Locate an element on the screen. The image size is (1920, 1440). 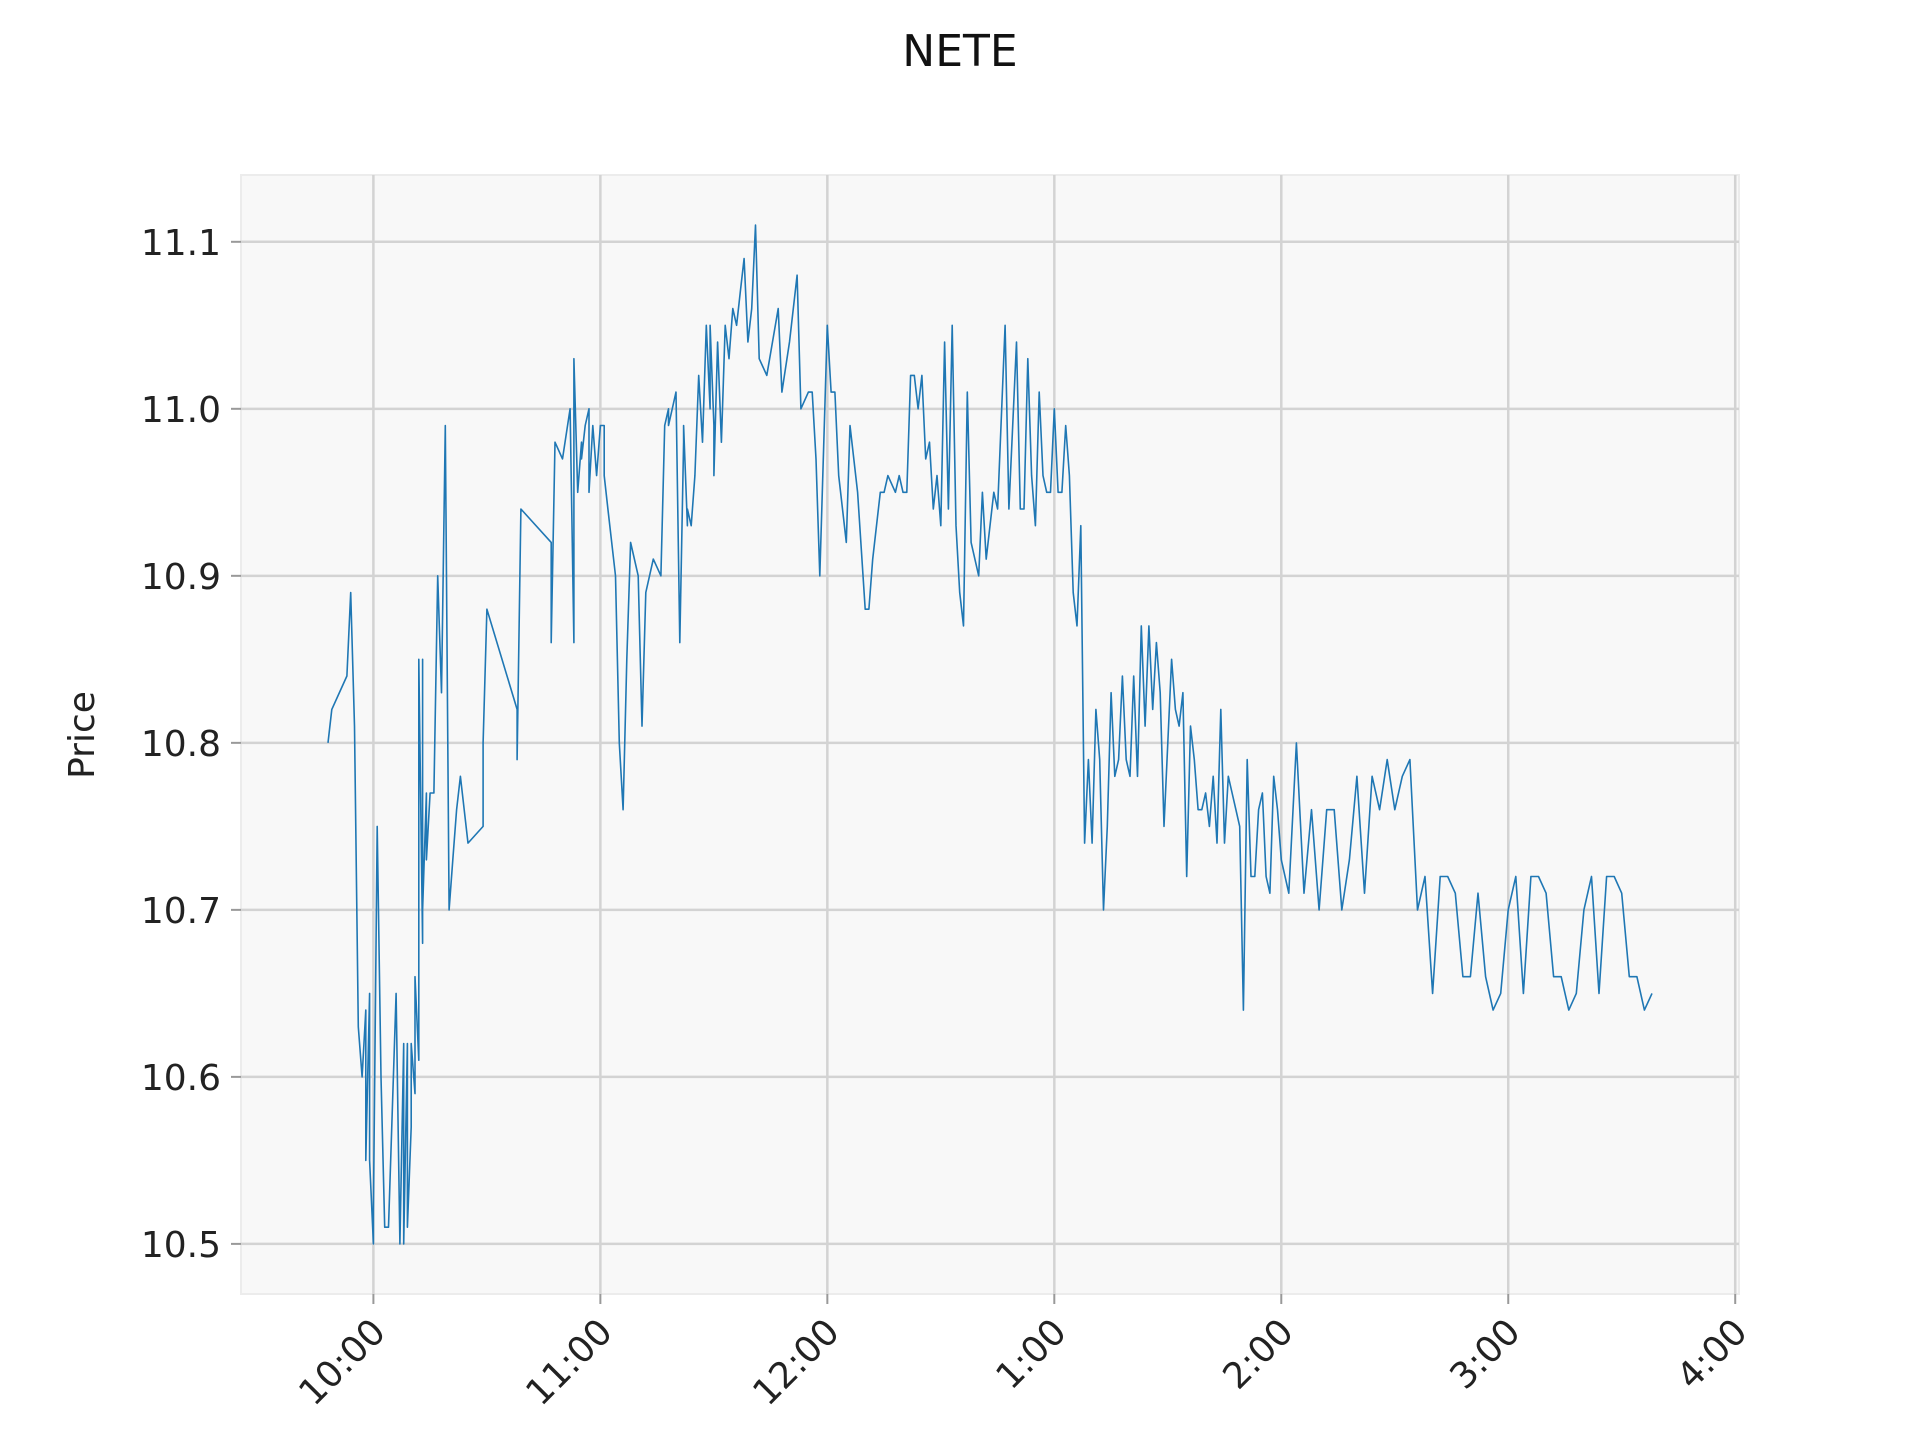
y-tick-label: 11.0 is located at coordinates (181, 410).